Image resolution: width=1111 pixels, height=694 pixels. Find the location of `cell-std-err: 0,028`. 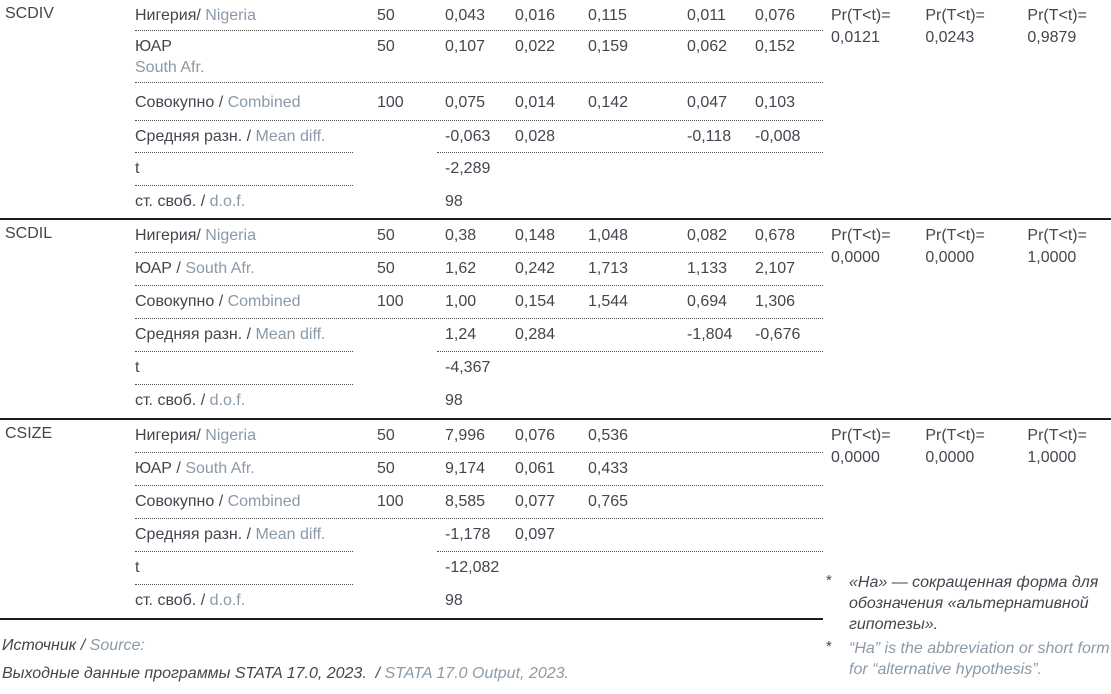

cell-std-err: 0,028 is located at coordinates (535, 136).